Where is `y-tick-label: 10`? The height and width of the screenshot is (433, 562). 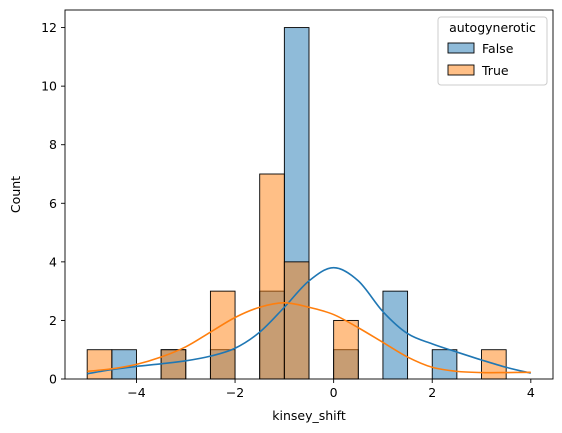
y-tick-label: 10 is located at coordinates (49, 86).